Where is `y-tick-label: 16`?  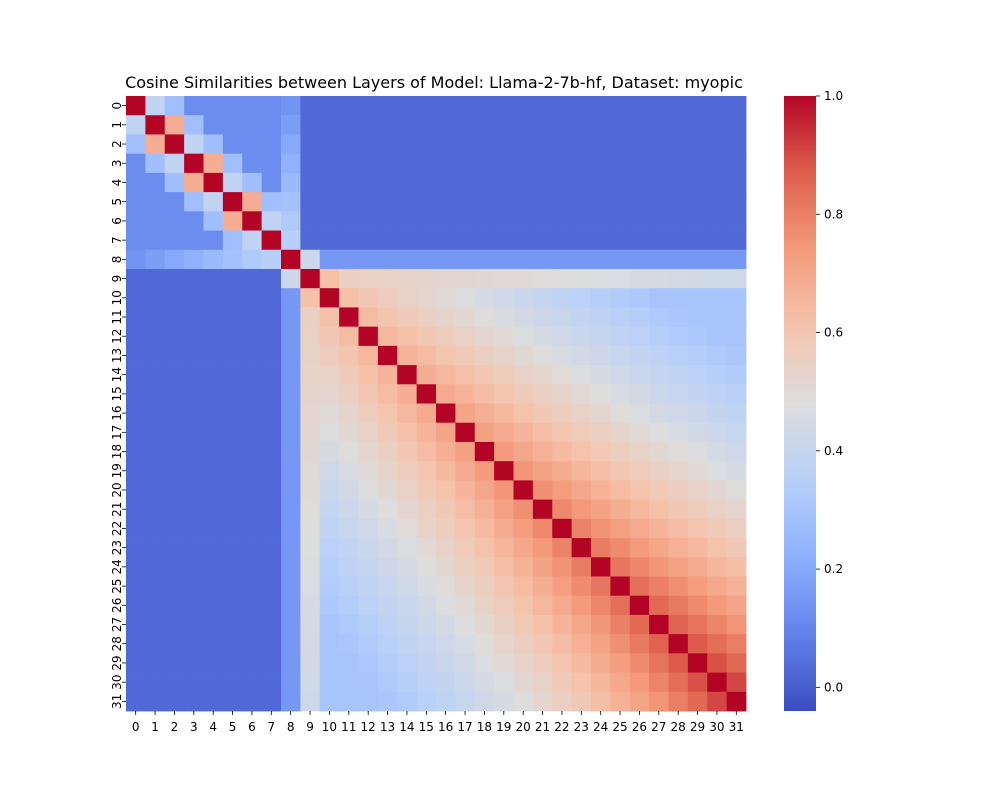
y-tick-label: 16 is located at coordinates (117, 412).